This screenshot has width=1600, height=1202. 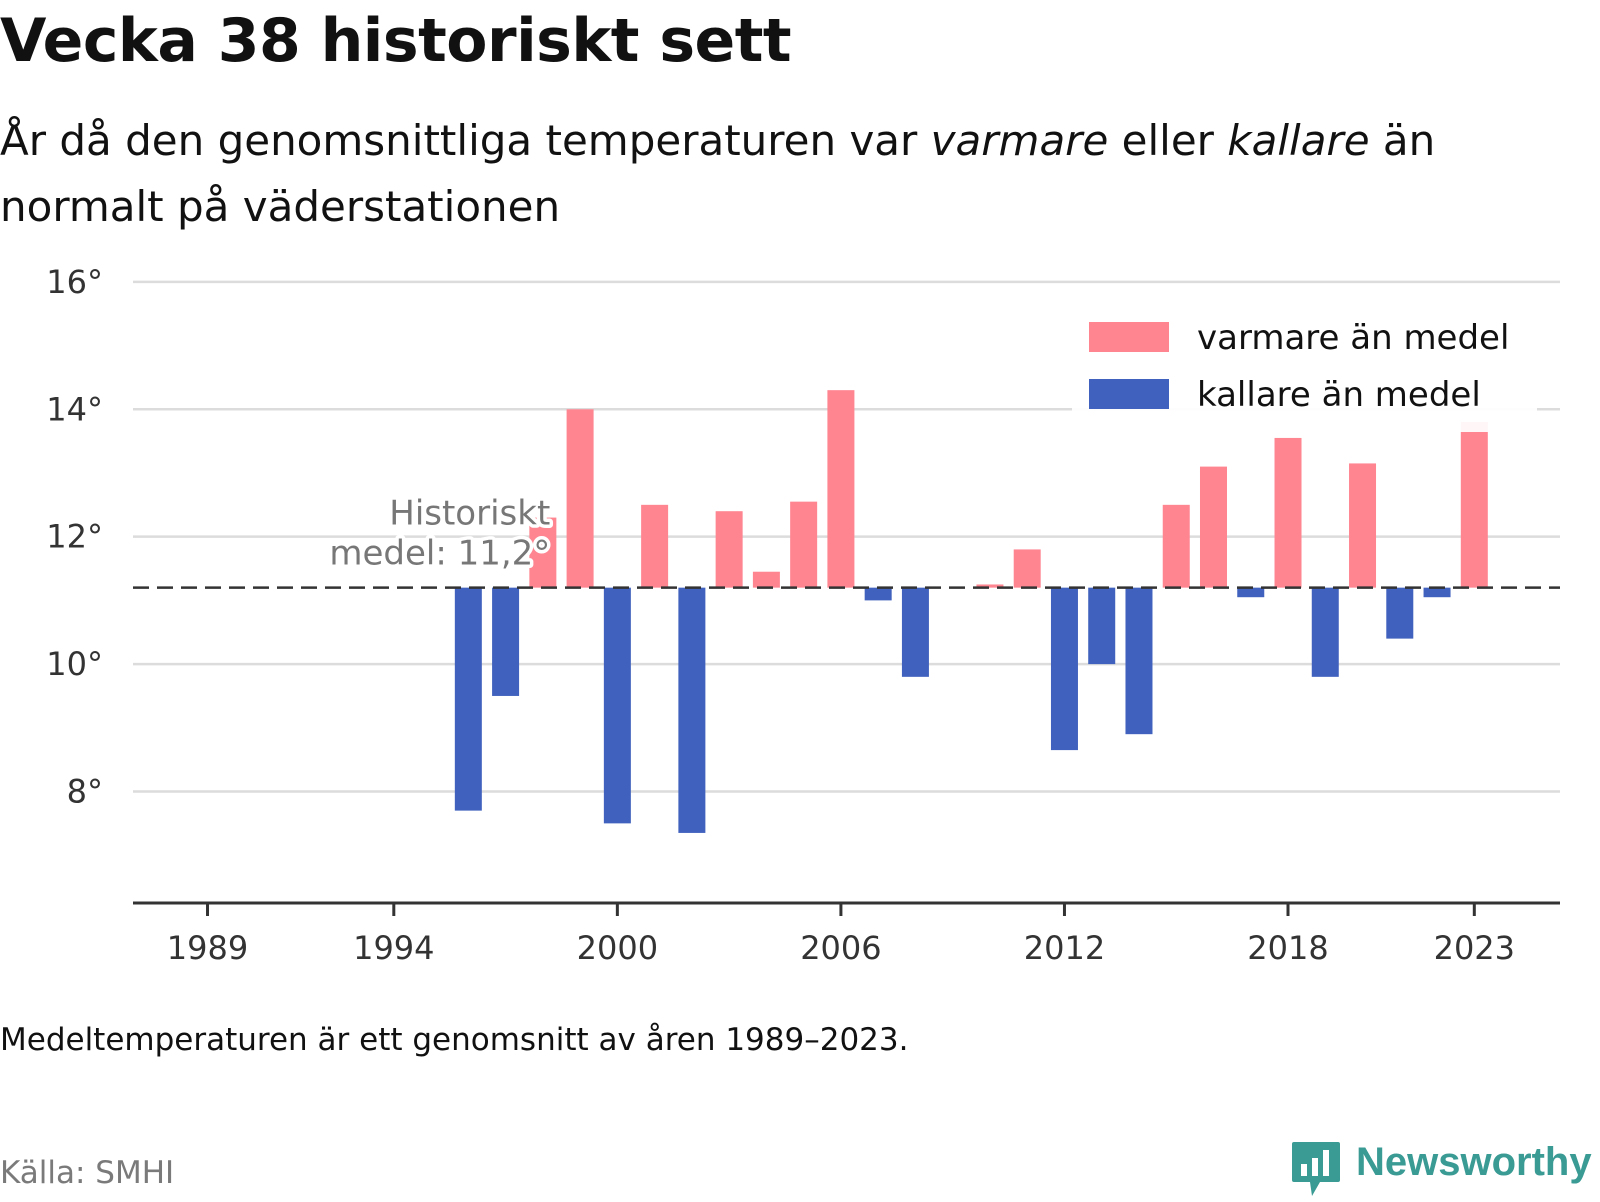 I want to click on baseline-label: Historiskt, so click(x=469, y=514).